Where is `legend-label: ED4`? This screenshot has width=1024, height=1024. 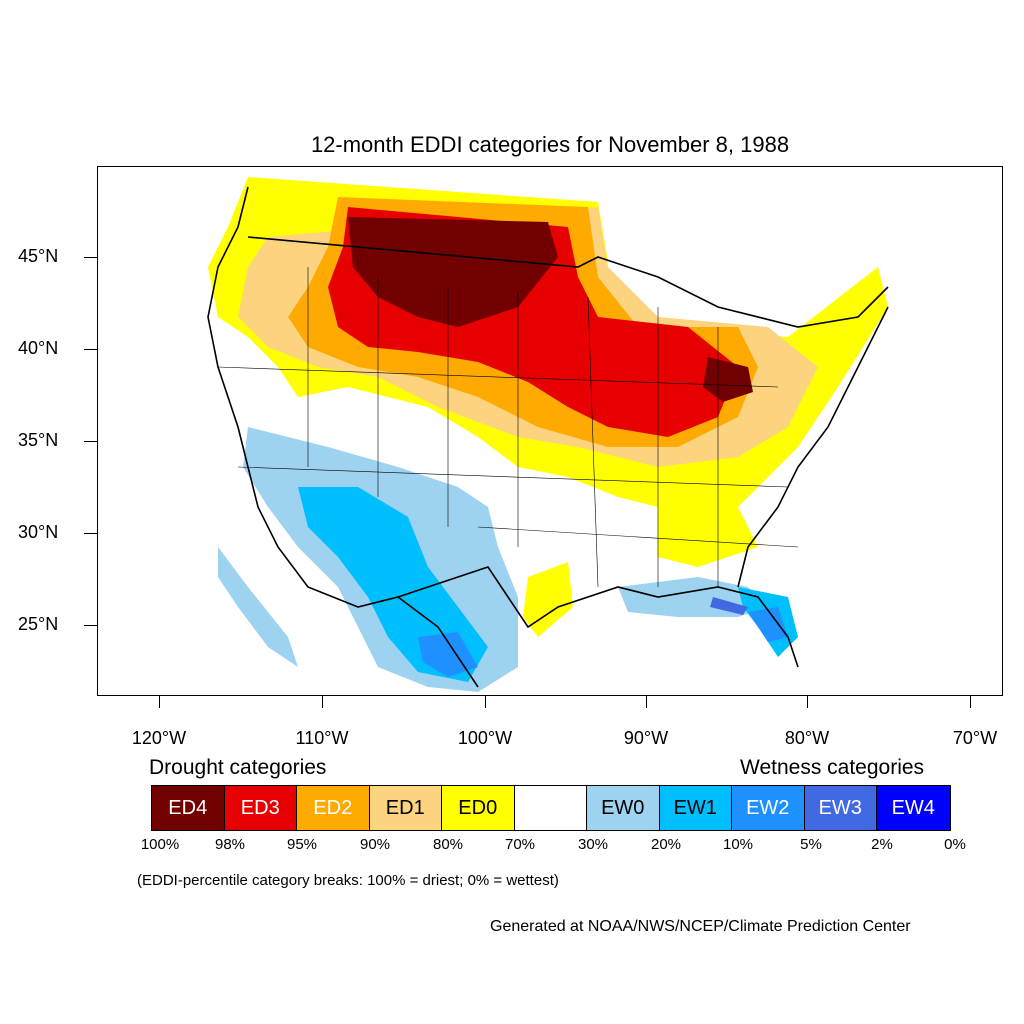
legend-label: ED4 is located at coordinates (188, 807).